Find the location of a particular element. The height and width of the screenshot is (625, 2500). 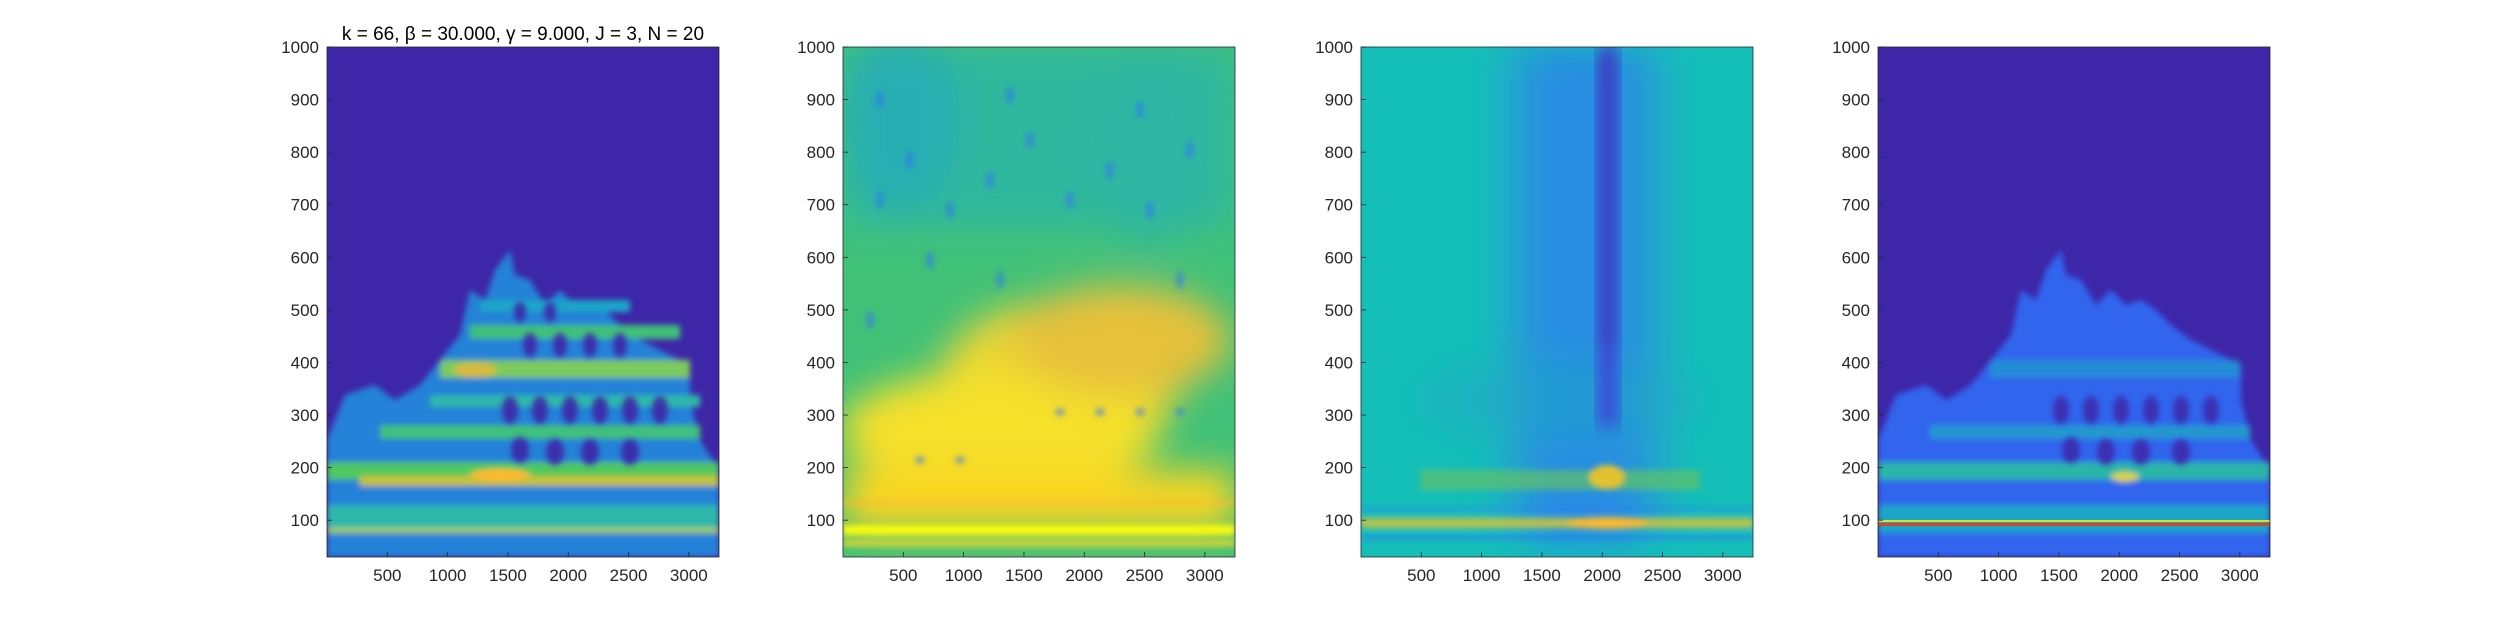

heatmap-2-dips is located at coordinates (1030, 275).